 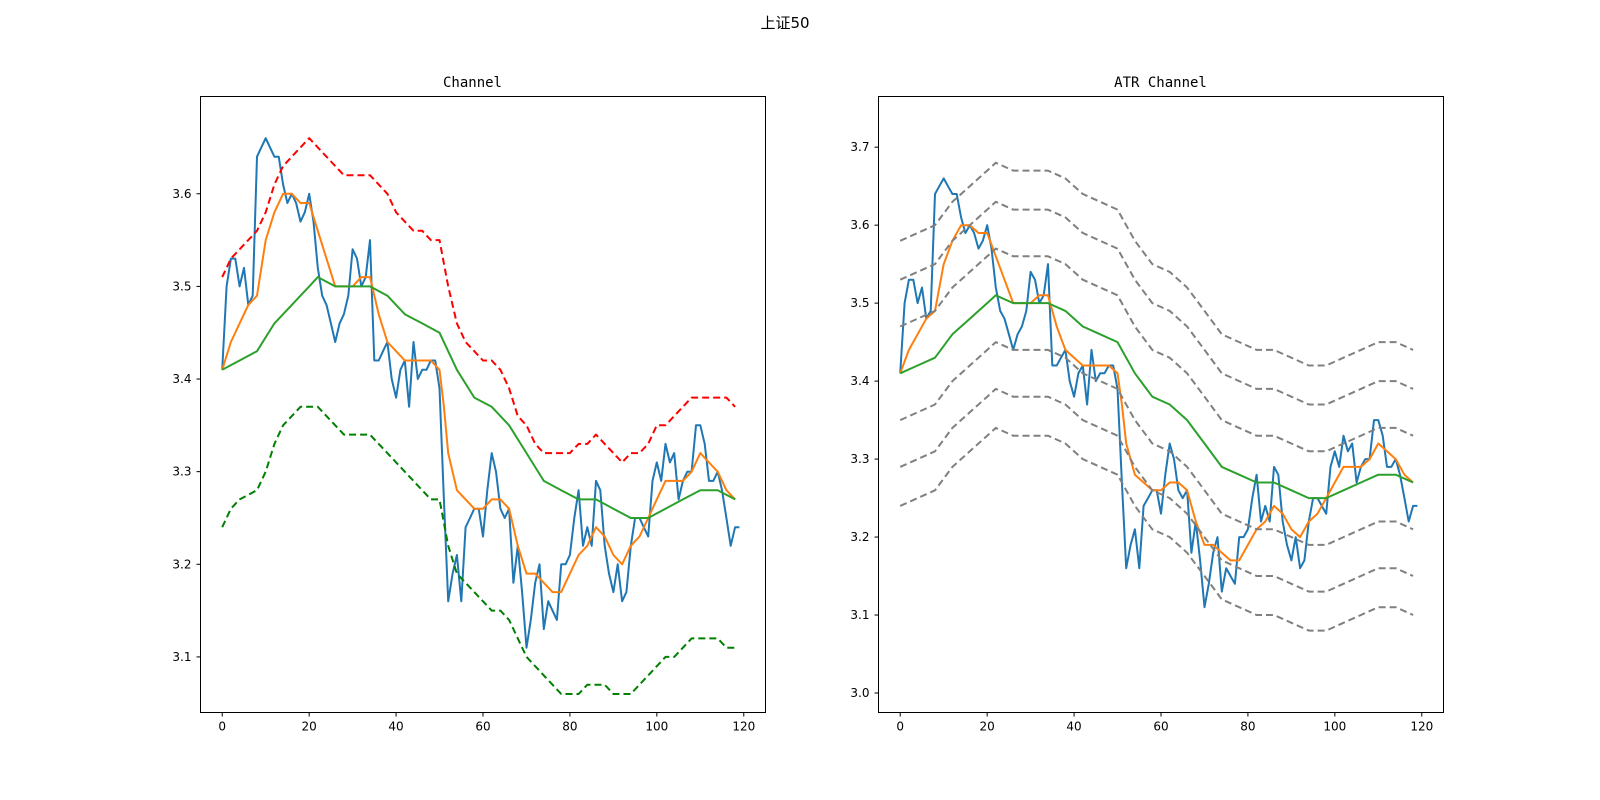 I want to click on atr-channel-x-tick-label: 0, so click(x=900, y=727).